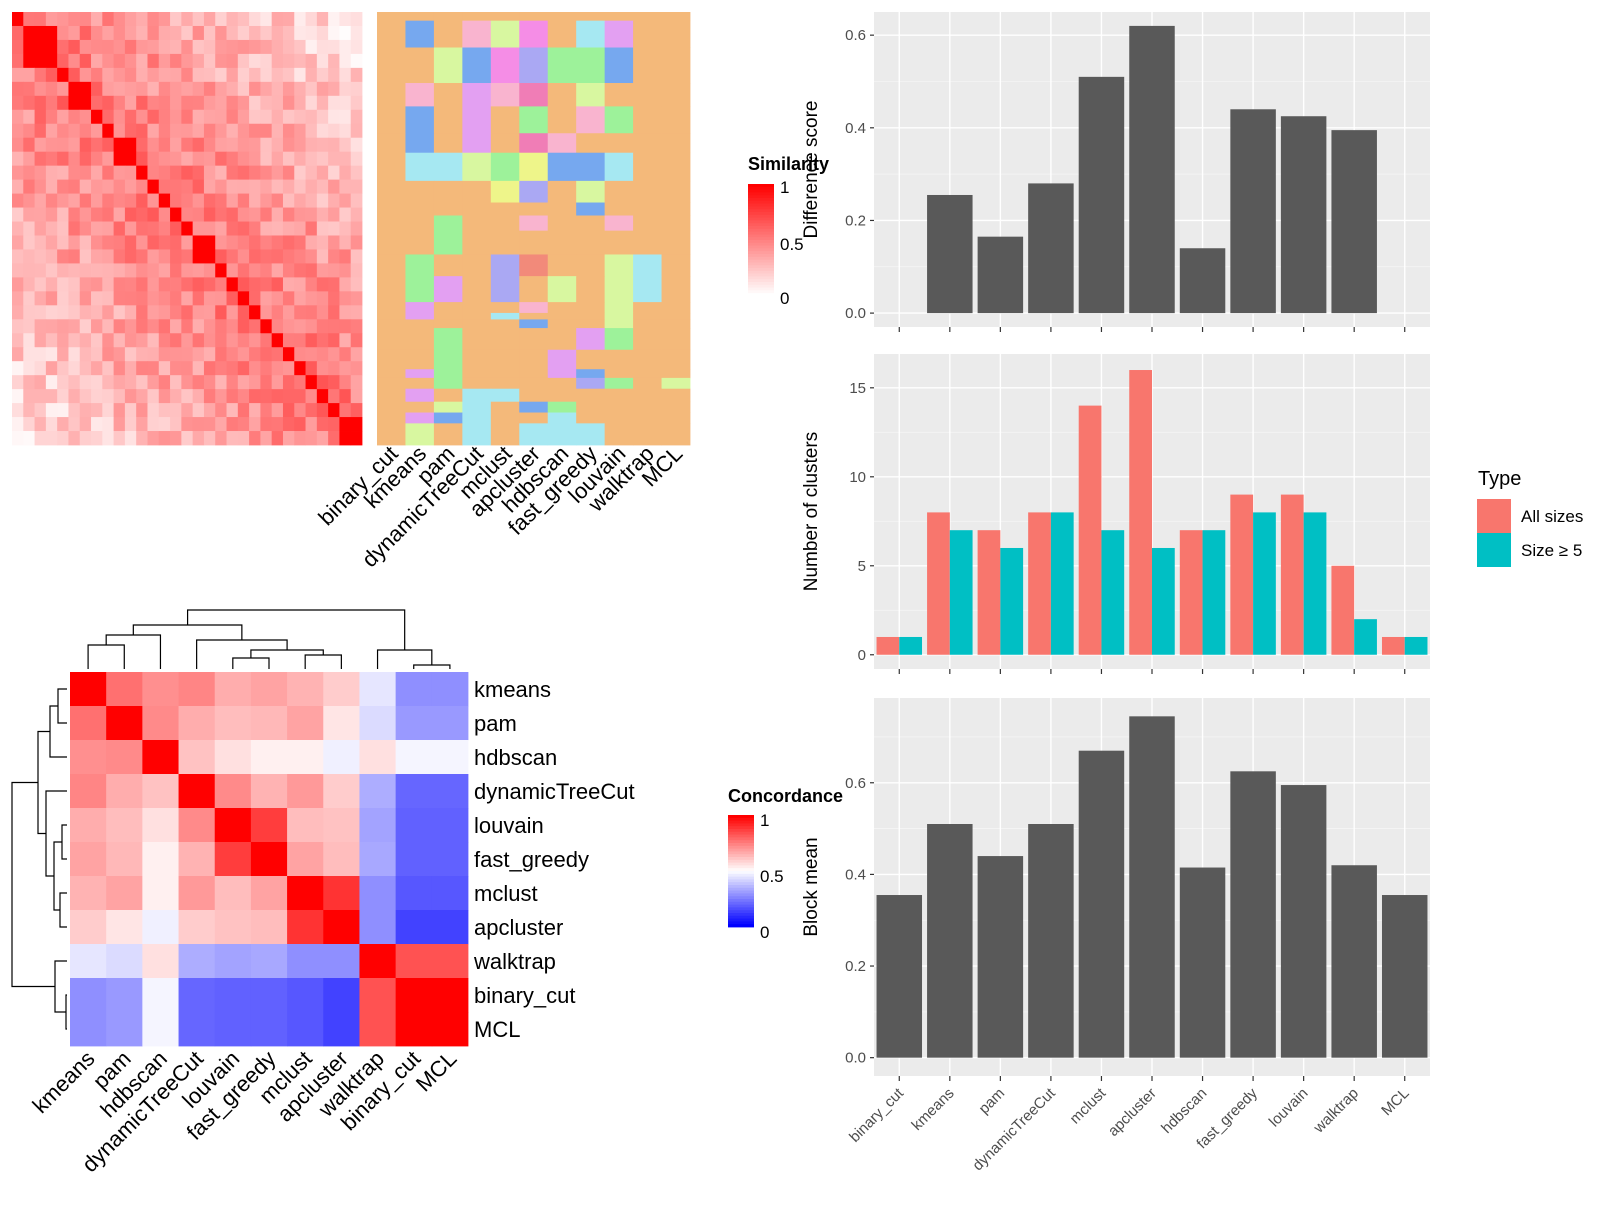 Image resolution: width=1600 pixels, height=1205 pixels. What do you see at coordinates (784, 298) in the screenshot?
I see `similarity-legend-tick-0: 0` at bounding box center [784, 298].